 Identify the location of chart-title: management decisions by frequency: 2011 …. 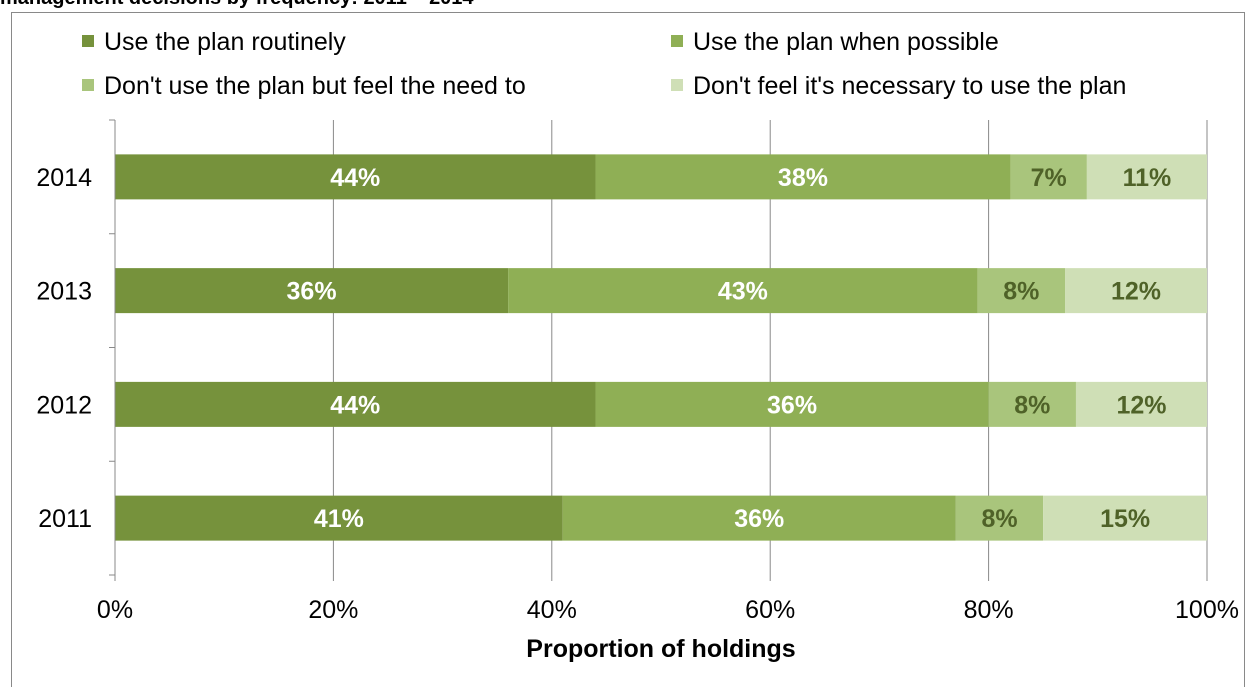
(623, 5).